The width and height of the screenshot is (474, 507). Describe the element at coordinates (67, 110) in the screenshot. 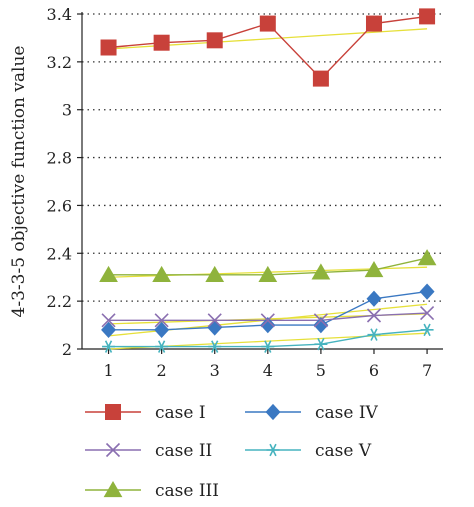

I see `y-tick-label: 3` at that location.